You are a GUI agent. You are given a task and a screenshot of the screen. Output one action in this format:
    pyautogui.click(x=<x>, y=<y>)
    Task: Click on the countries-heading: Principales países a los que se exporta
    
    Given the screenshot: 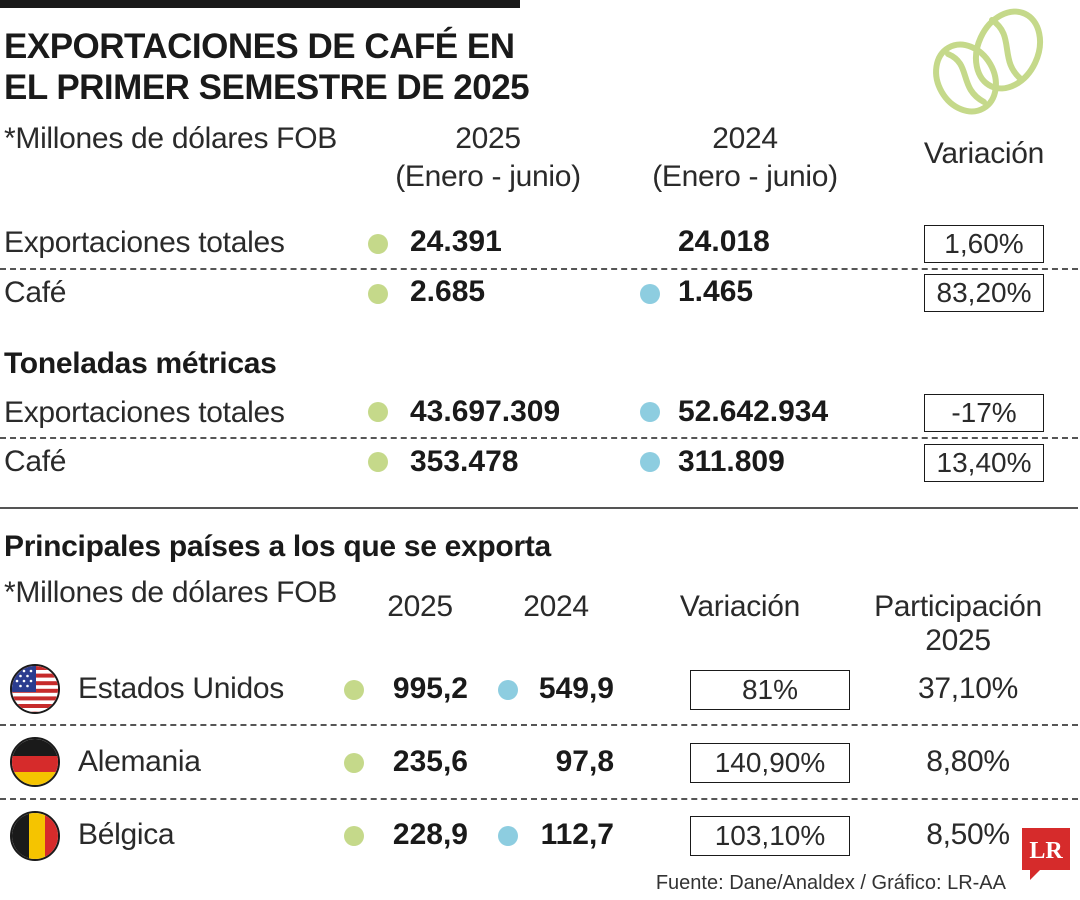 What is the action you would take?
    pyautogui.click(x=277, y=546)
    